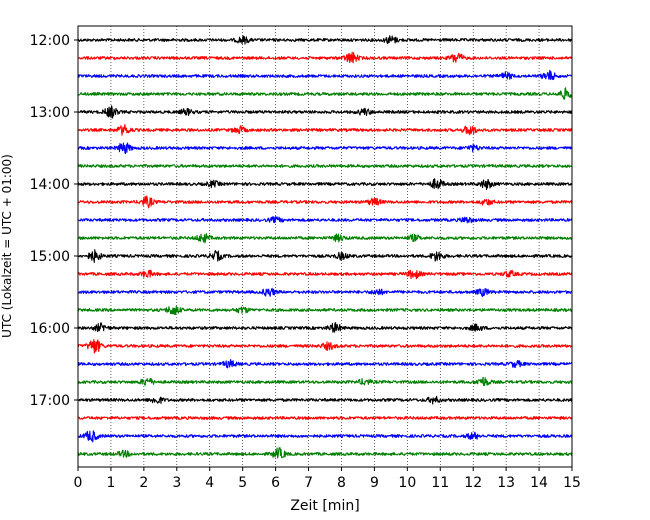 This screenshot has height=520, width=650. Describe the element at coordinates (407, 483) in the screenshot. I see `x-tick-label: 10` at that location.